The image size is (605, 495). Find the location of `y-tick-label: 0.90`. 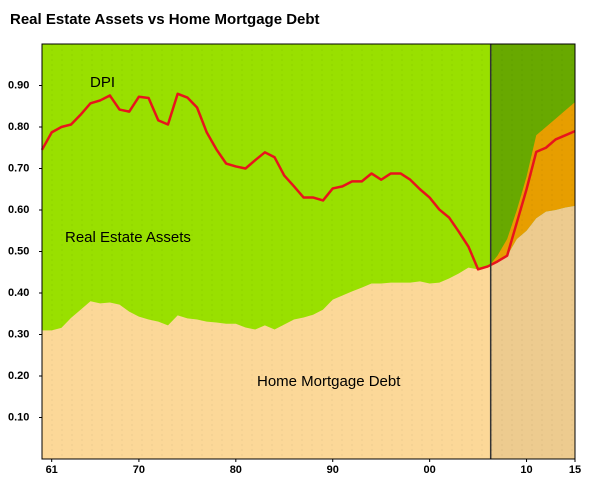

y-tick-label: 0.90 is located at coordinates (18, 85).